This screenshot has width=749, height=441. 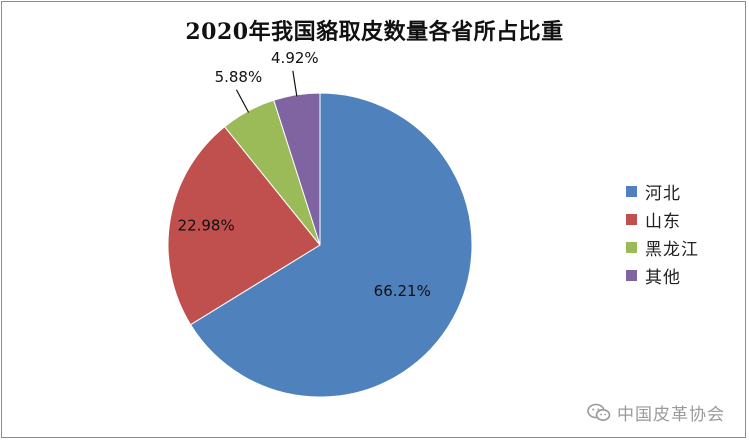 What do you see at coordinates (244, 225) in the screenshot?
I see `slice-shandong` at bounding box center [244, 225].